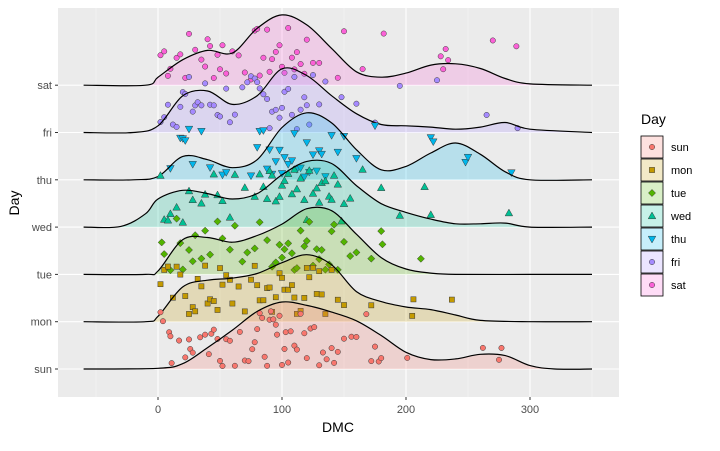 The width and height of the screenshot is (720, 451). I want to click on density-line-mon, so click(338, 288).